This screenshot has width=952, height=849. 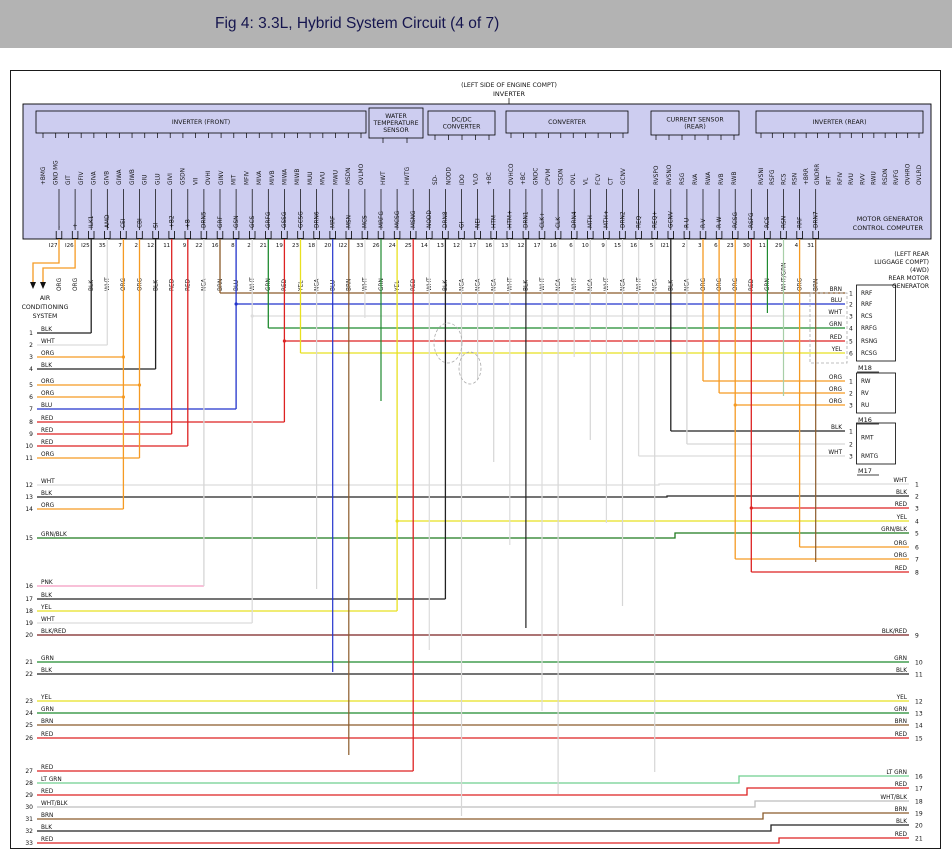 I want to click on bottom-pin-label: GRF, so click(x=221, y=222).